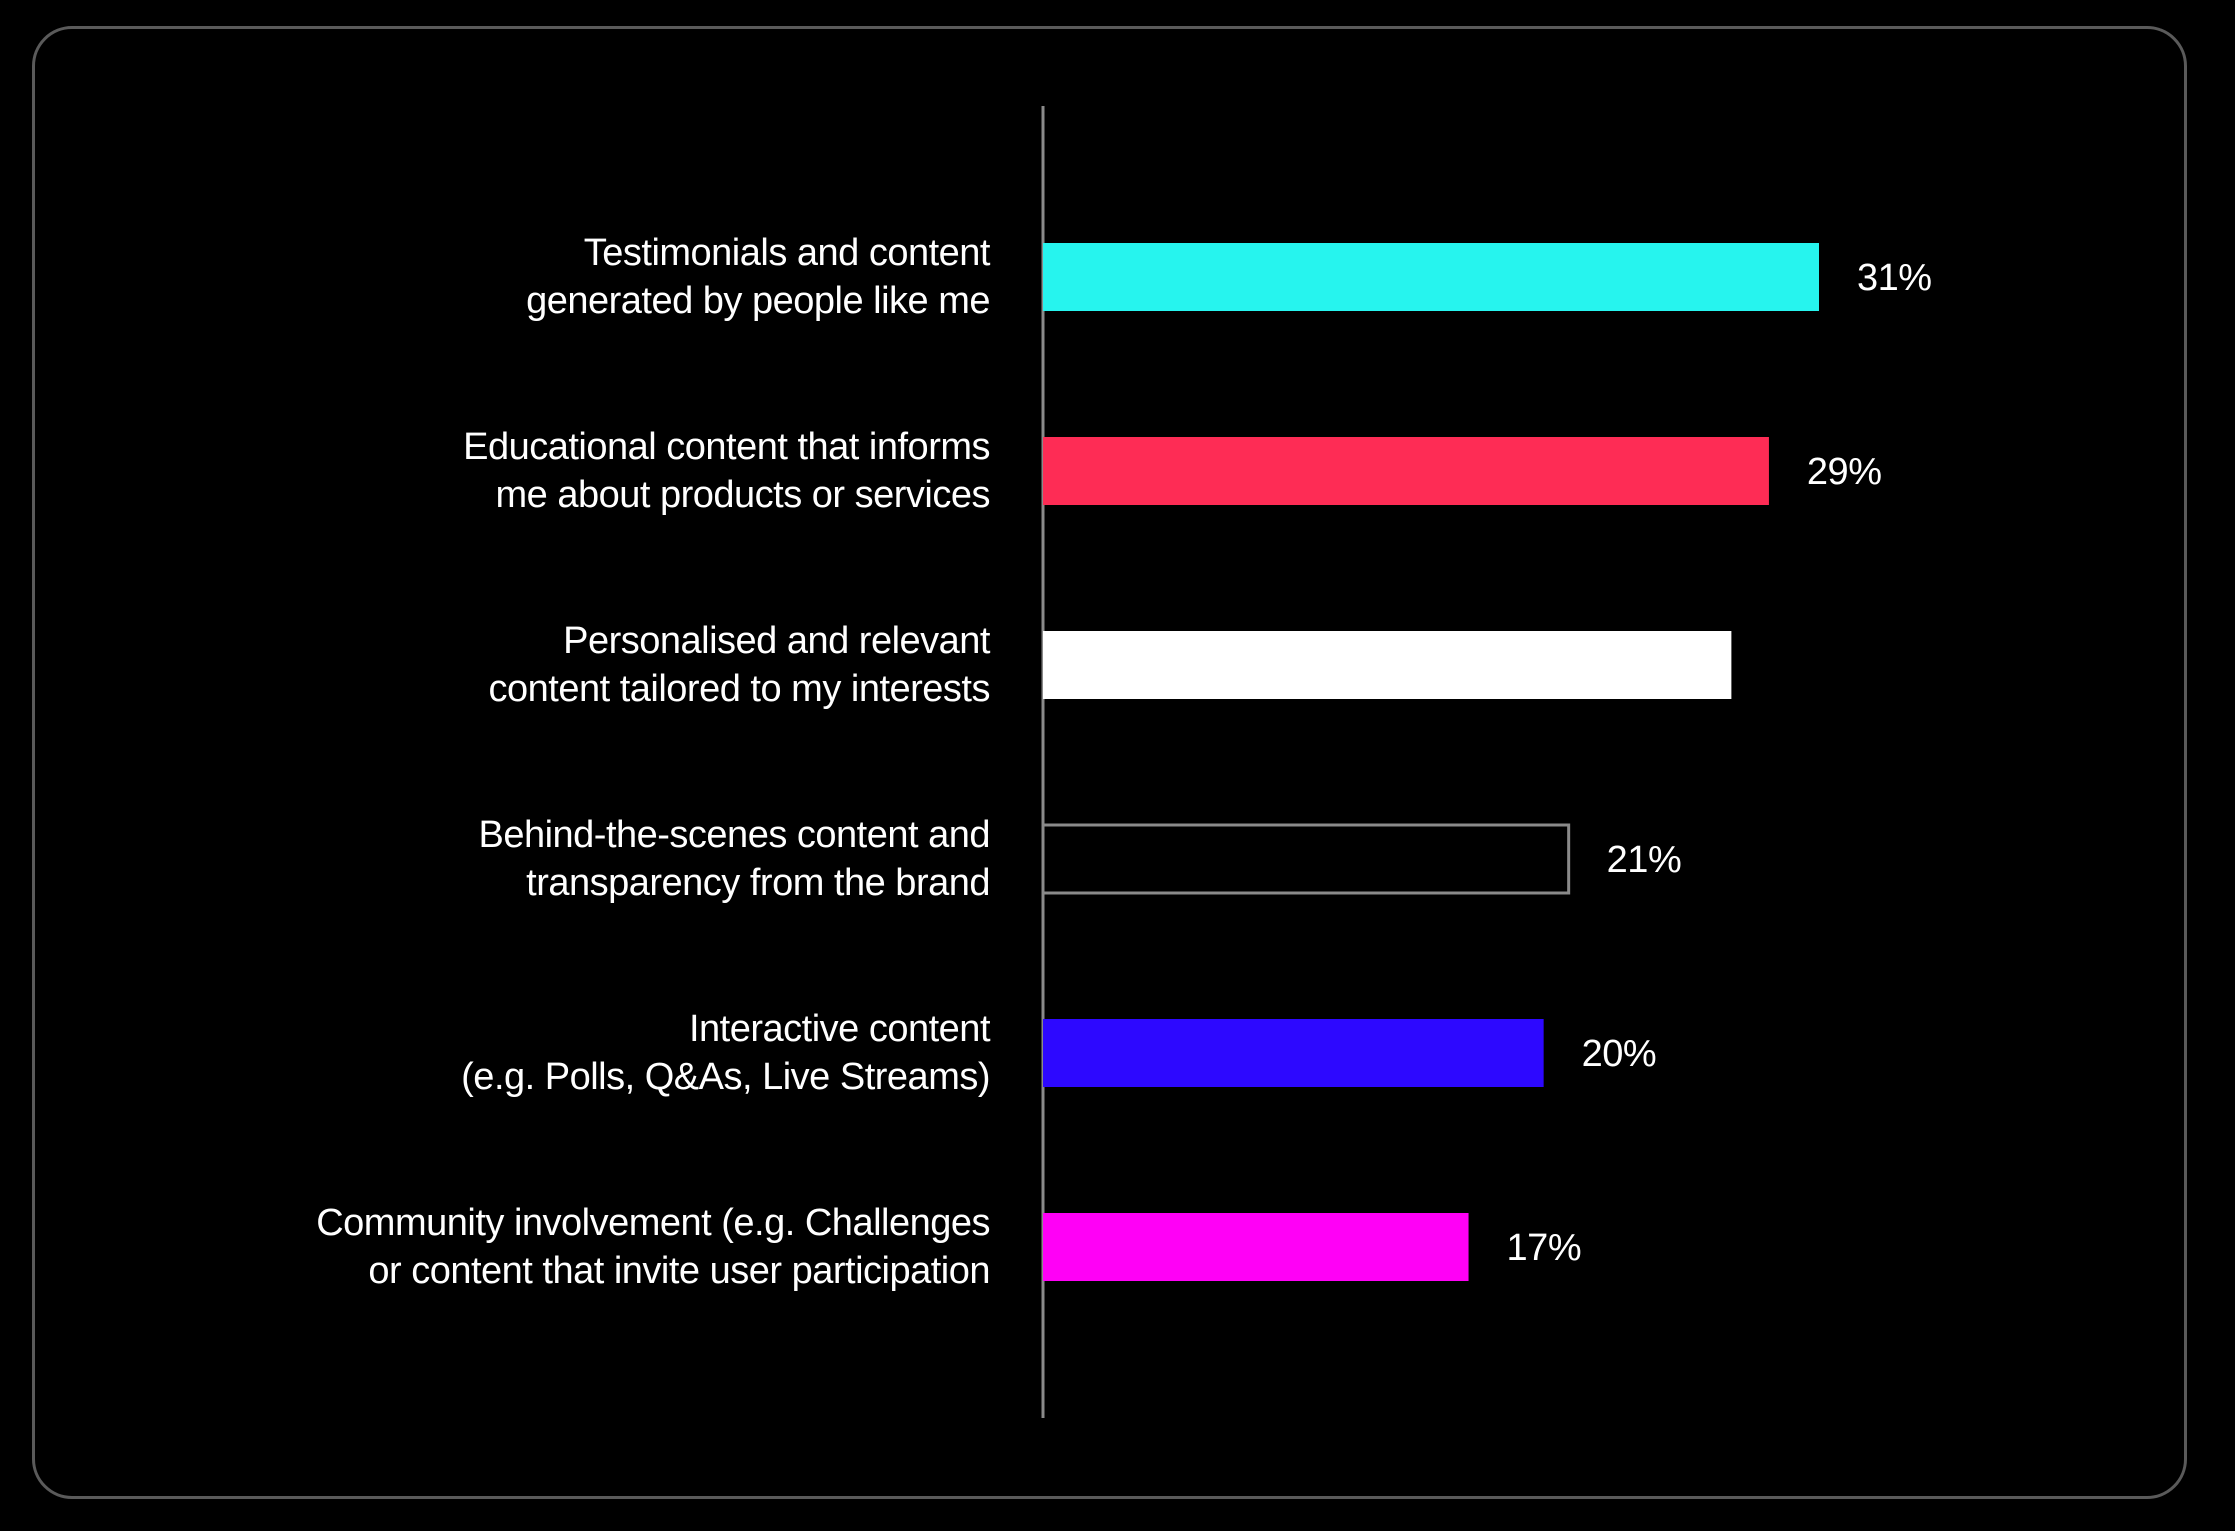 The height and width of the screenshot is (1531, 2235). I want to click on value-label: 31%, so click(1894, 278).